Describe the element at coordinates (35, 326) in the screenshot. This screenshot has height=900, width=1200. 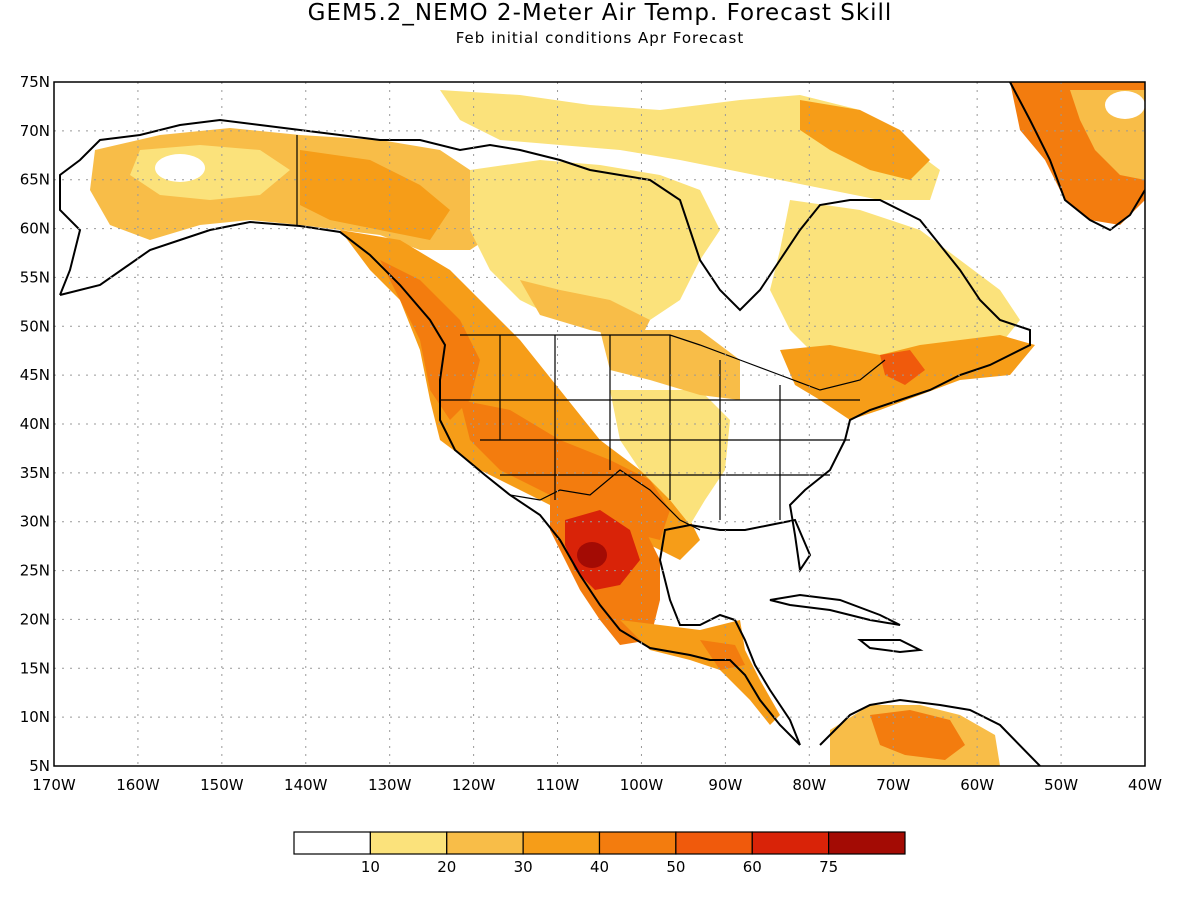
I see `lat-tick-label: 50N` at that location.